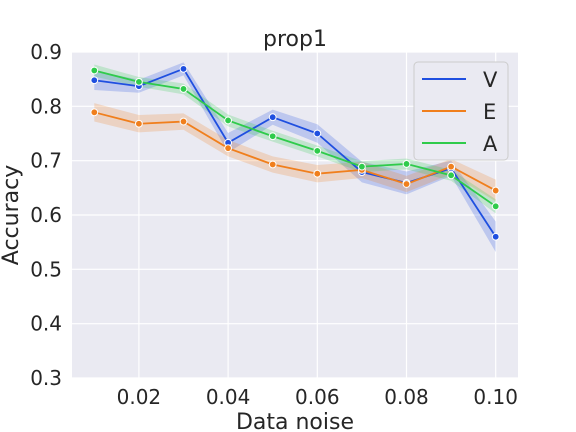 Image resolution: width=576 pixels, height=432 pixels. Describe the element at coordinates (295, 421) in the screenshot. I see `x-axis-label: Data noise` at that location.